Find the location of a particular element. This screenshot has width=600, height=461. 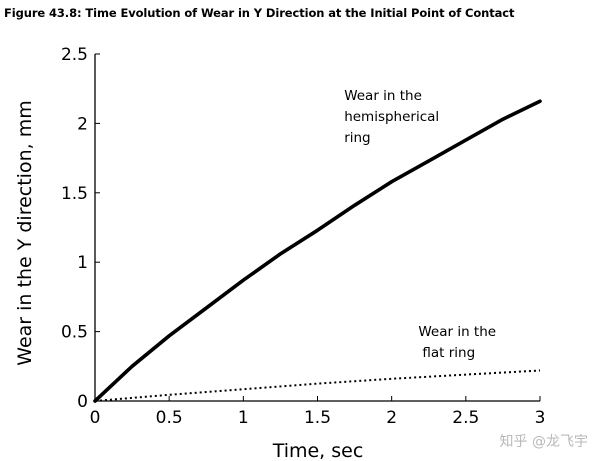

x-tick-label: 2 is located at coordinates (391, 418).